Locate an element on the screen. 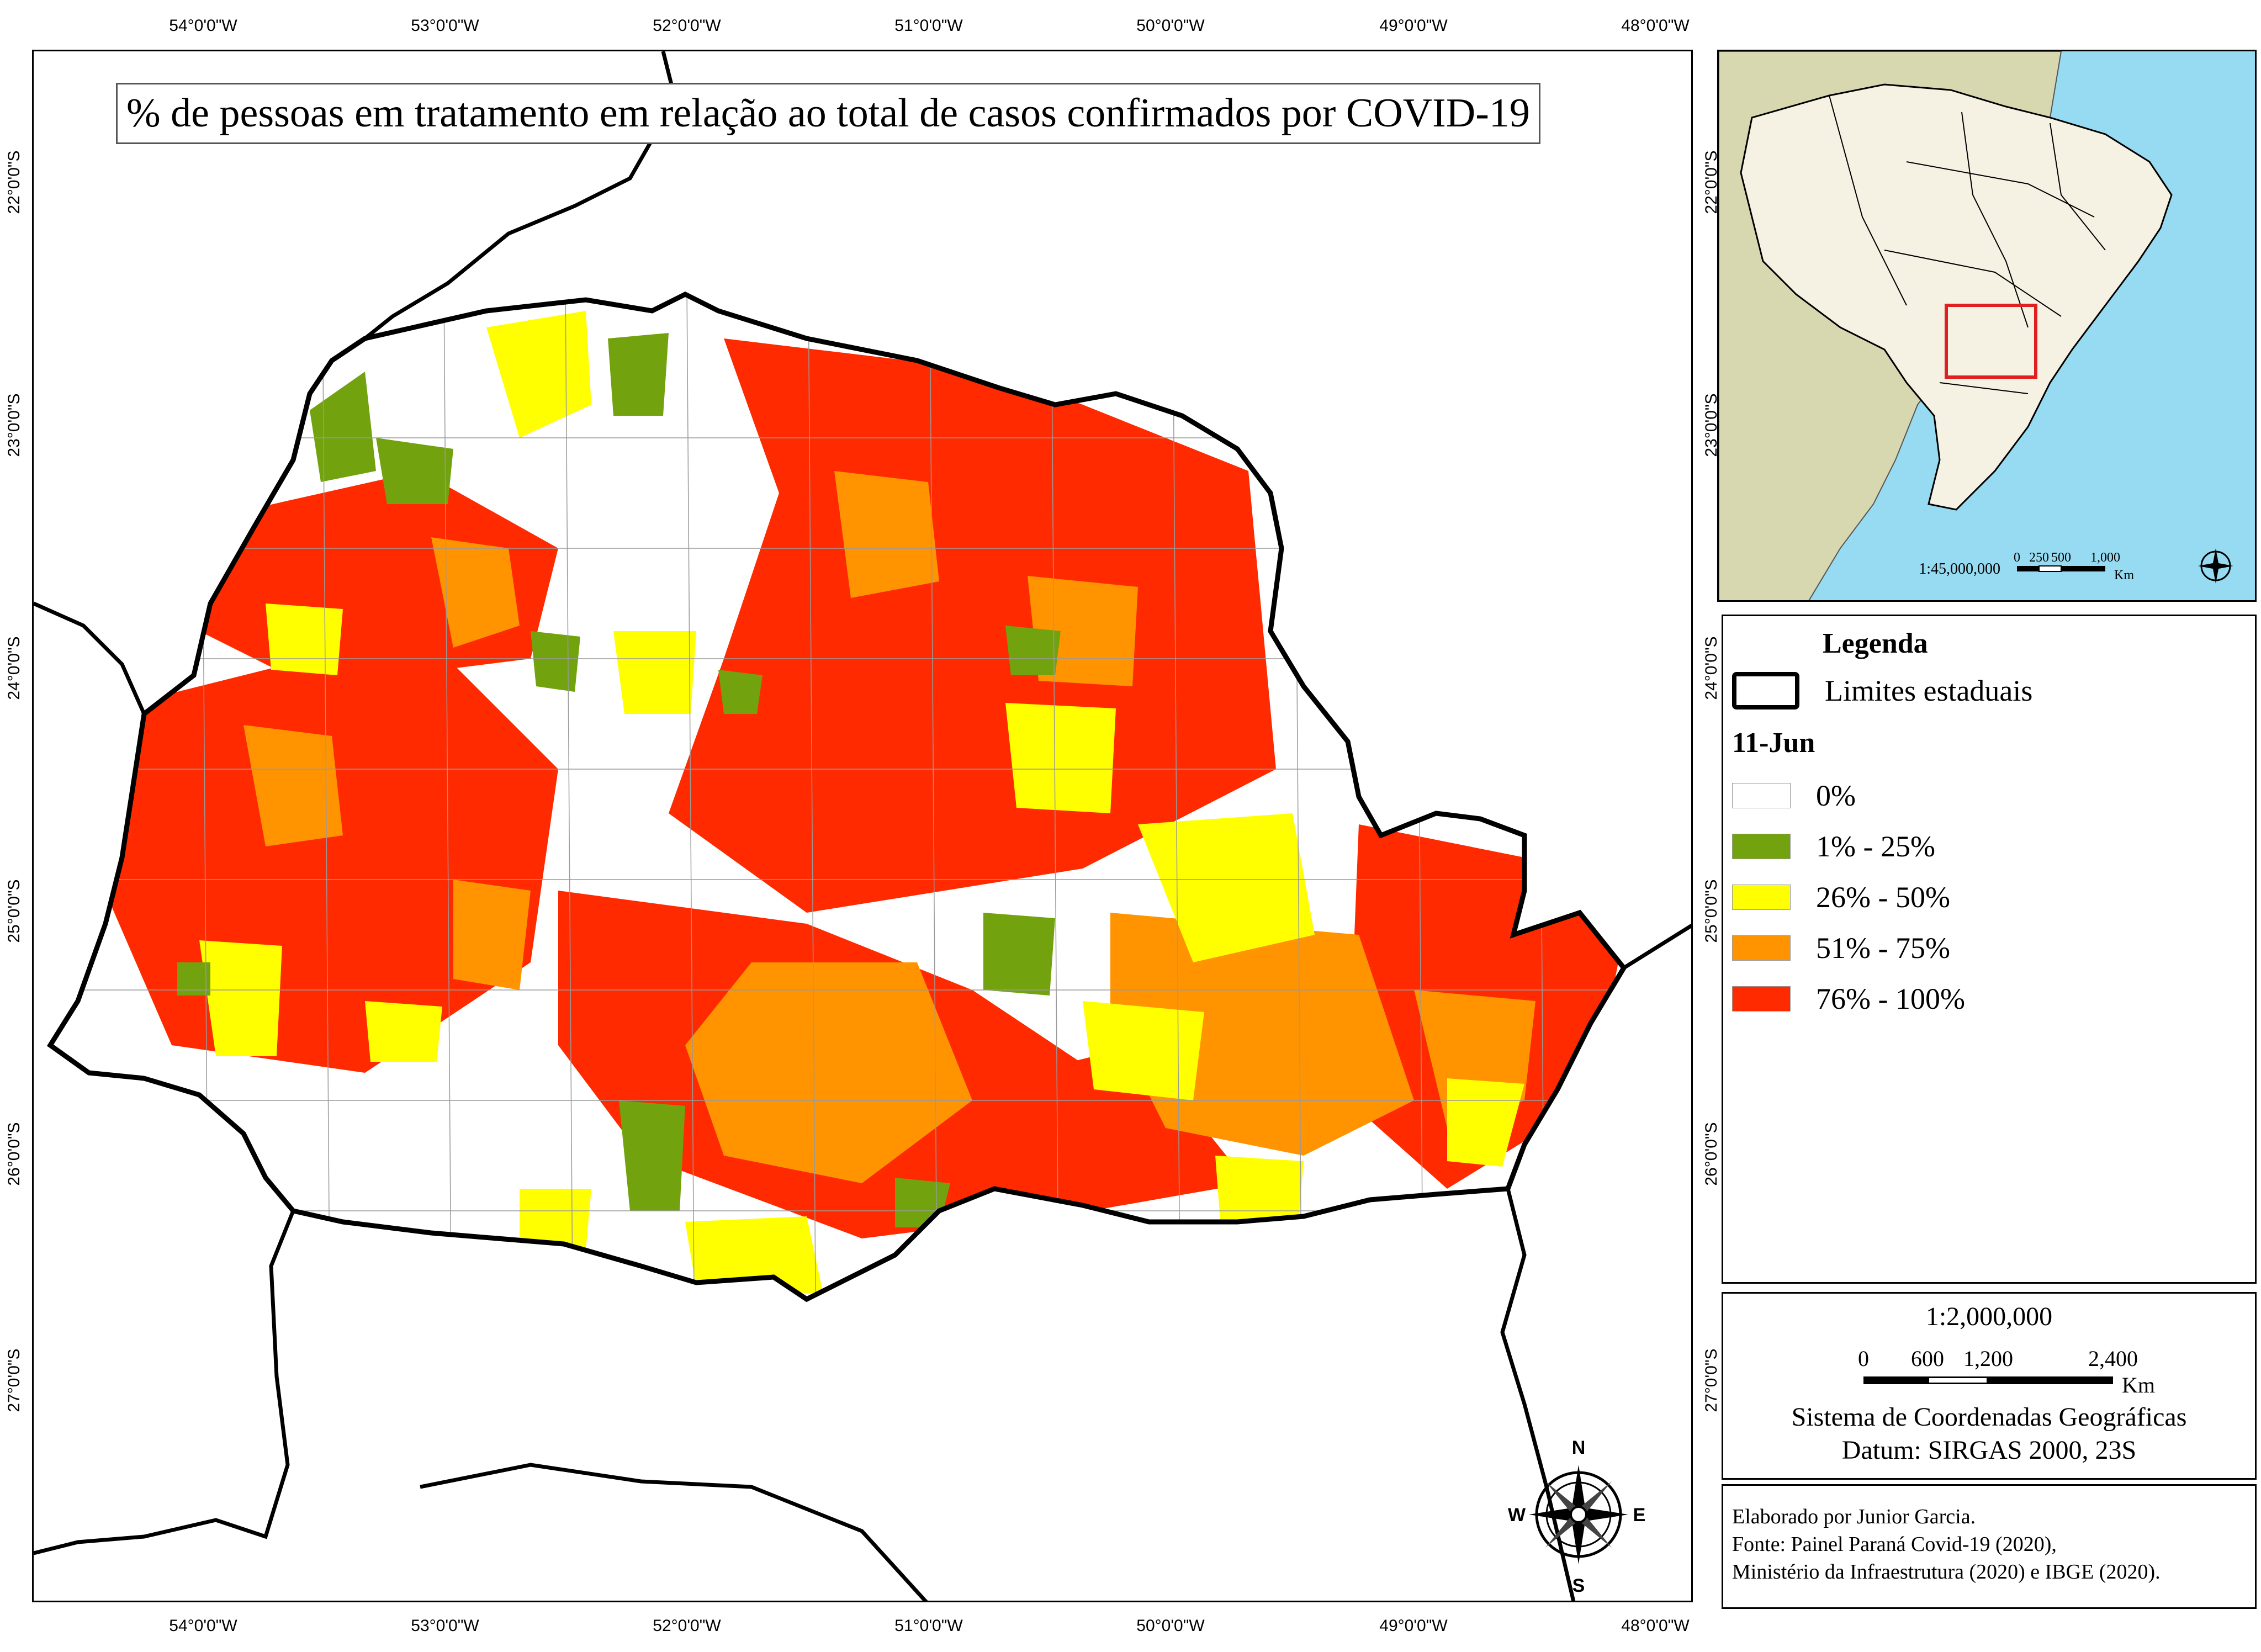  legend-label: 0% is located at coordinates (1836, 795).